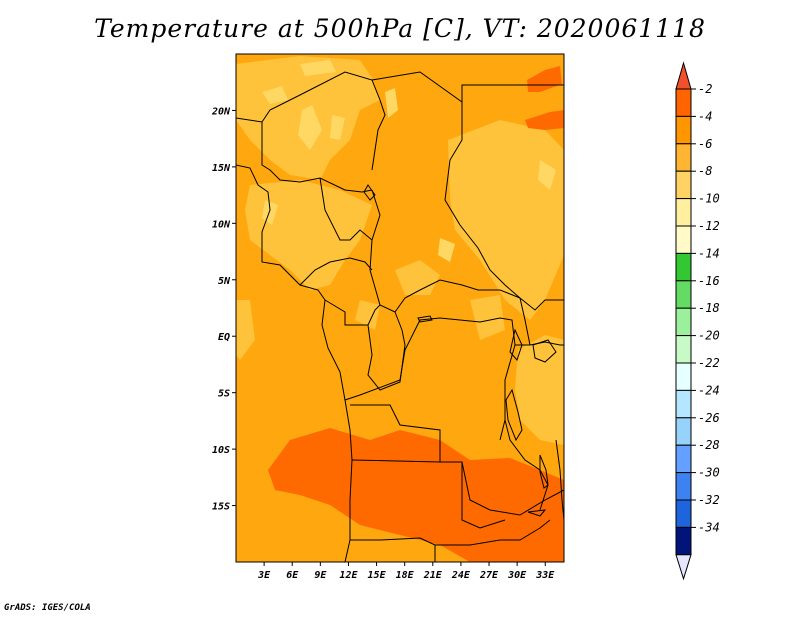  I want to click on lat-label: 10S, so click(221, 450).